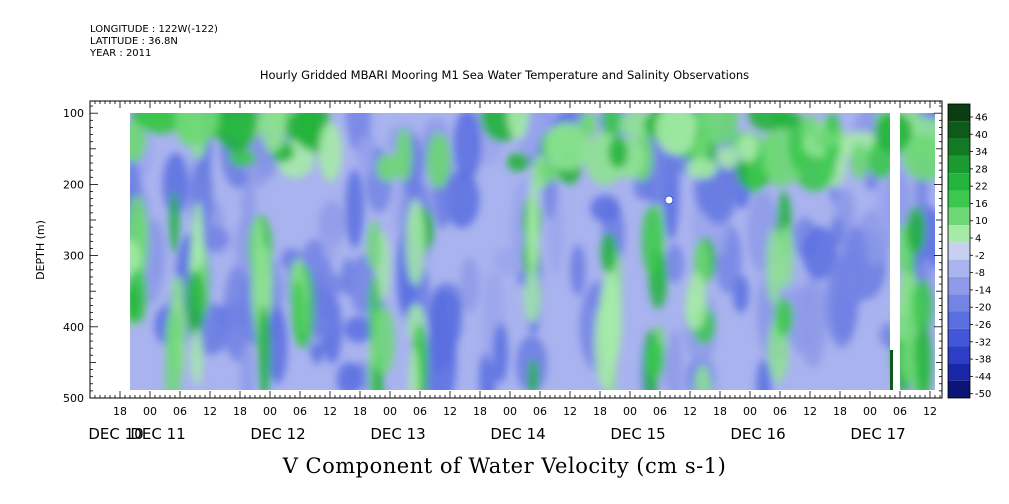 The width and height of the screenshot is (1009, 504). What do you see at coordinates (504, 466) in the screenshot?
I see `x-axis-title: V Component of Water Velocity (cm s-1)` at bounding box center [504, 466].